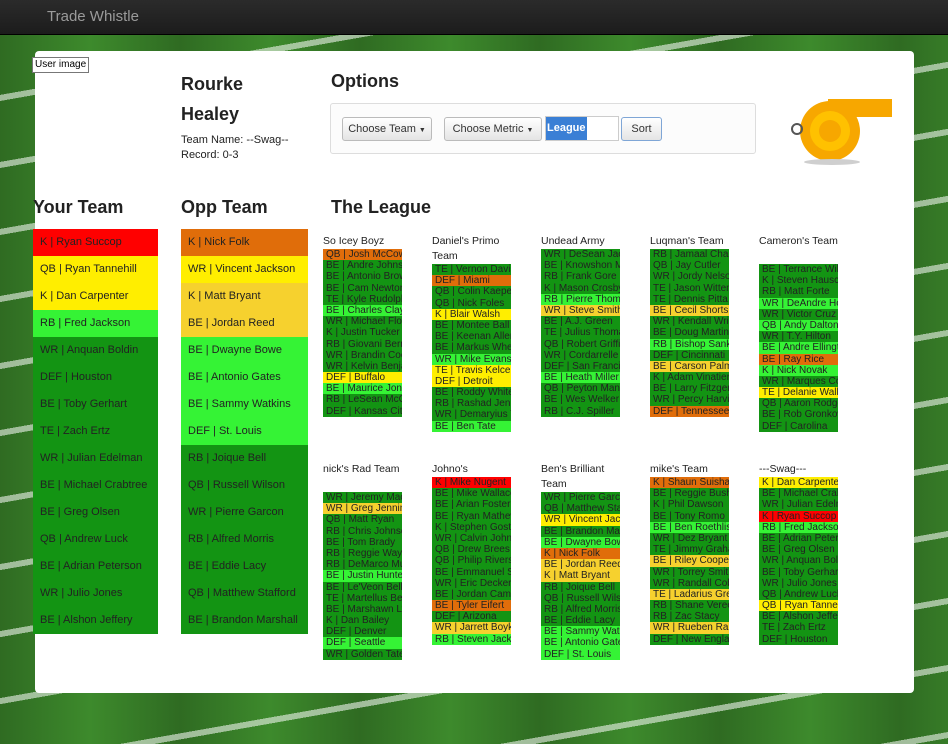  Describe the element at coordinates (244, 242) in the screenshot. I see `opp-team-player-row: K | Nick Folk` at that location.